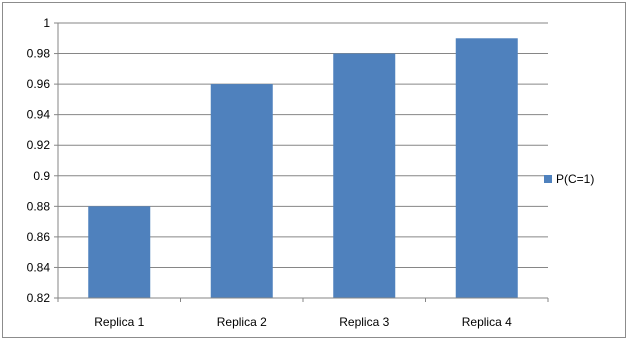 The image size is (630, 342). Describe the element at coordinates (46, 23) in the screenshot. I see `y-tick-label: 1` at that location.